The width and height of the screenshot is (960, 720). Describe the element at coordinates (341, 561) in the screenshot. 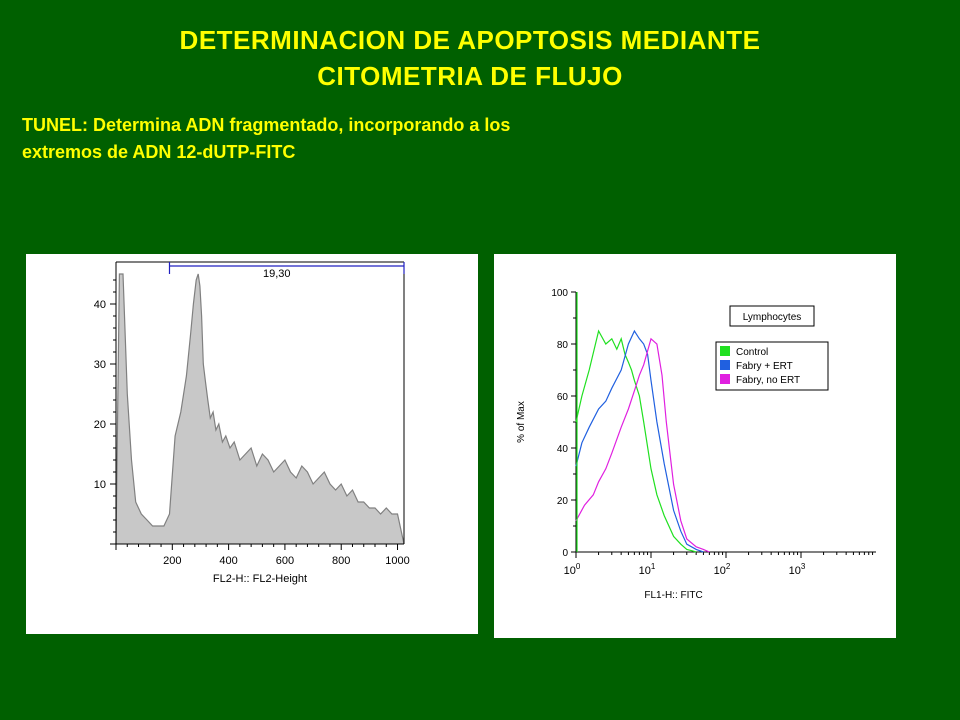

I see `x-tick-label: 800` at that location.